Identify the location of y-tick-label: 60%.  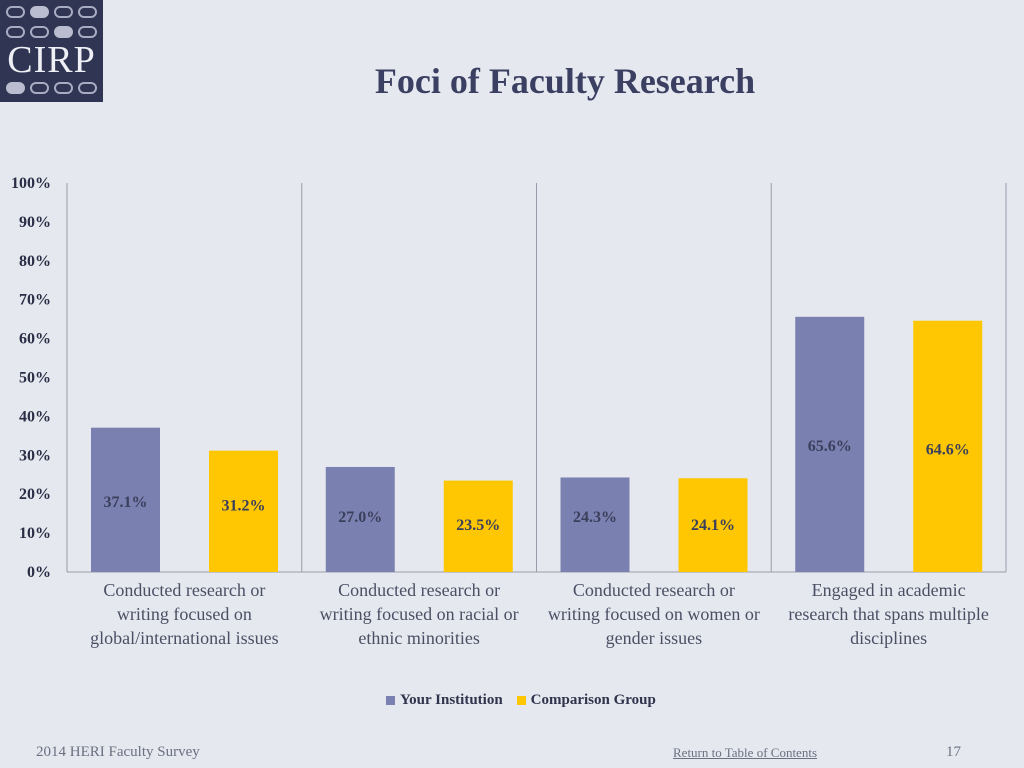
(35, 339).